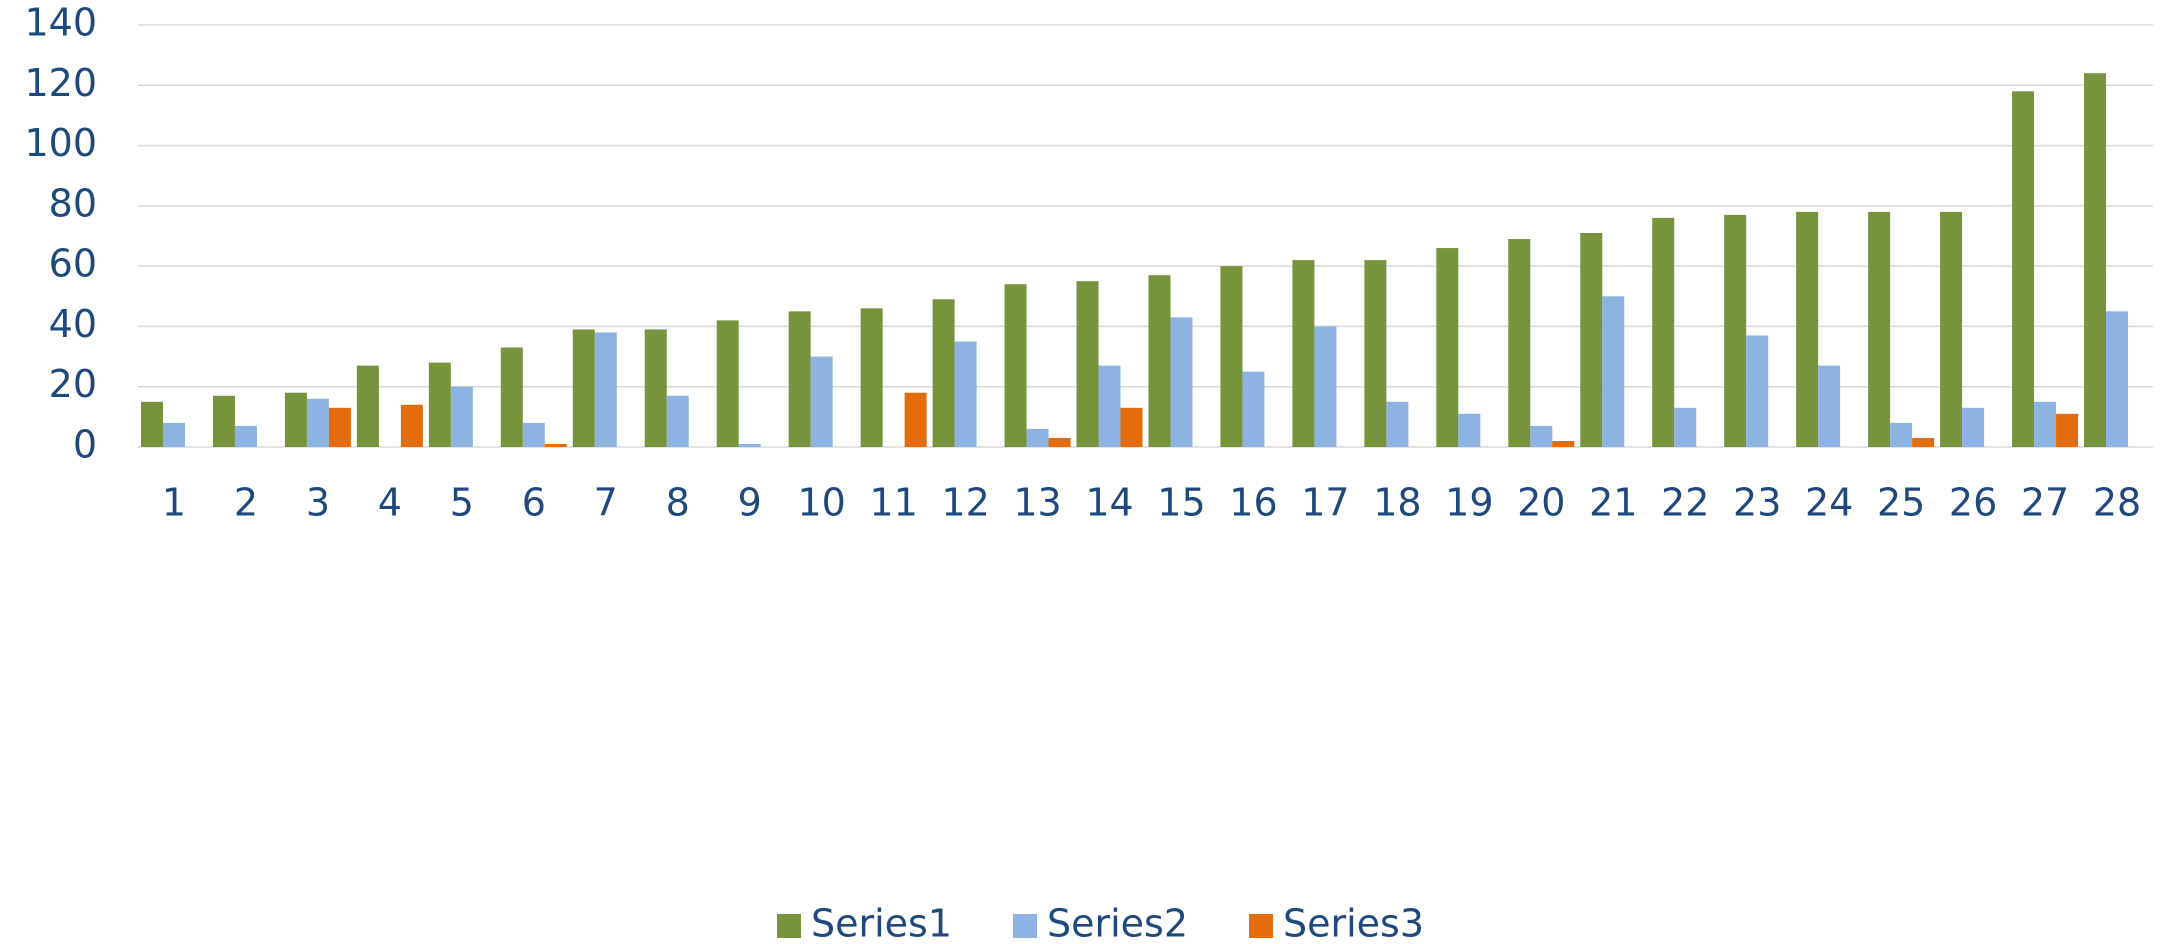 The image size is (2163, 944). Describe the element at coordinates (60, 143) in the screenshot. I see `y-tick-label: 100` at that location.